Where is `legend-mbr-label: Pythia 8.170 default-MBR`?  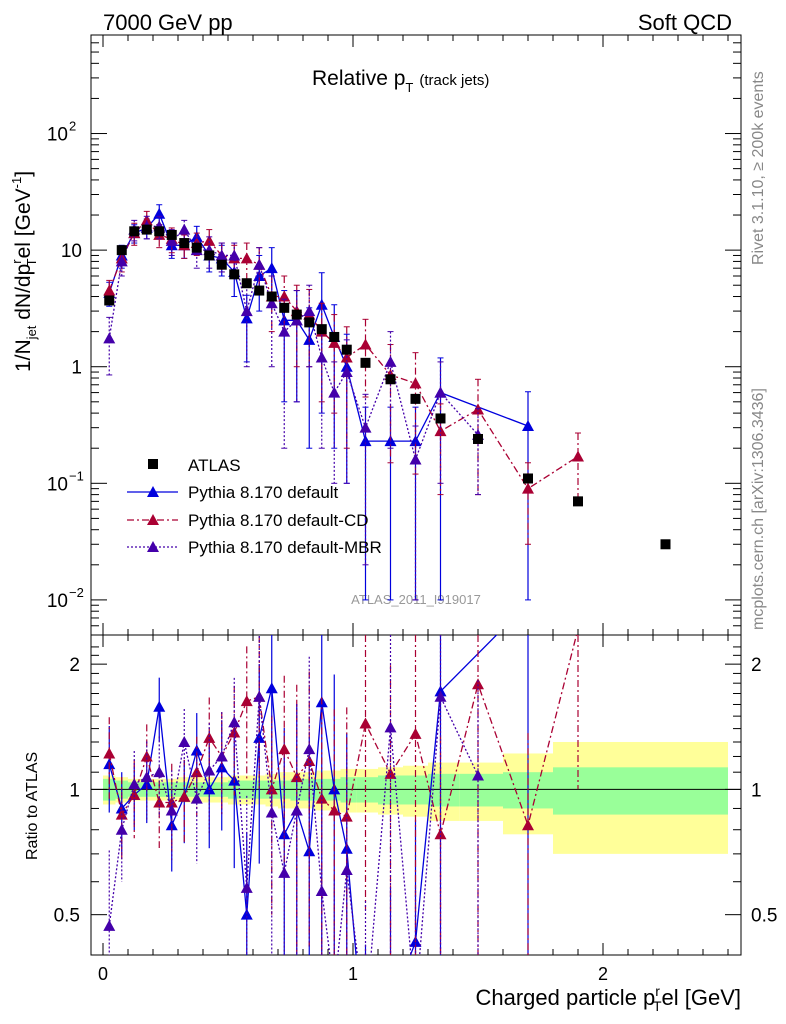 legend-mbr-label: Pythia 8.170 default-MBR is located at coordinates (285, 547).